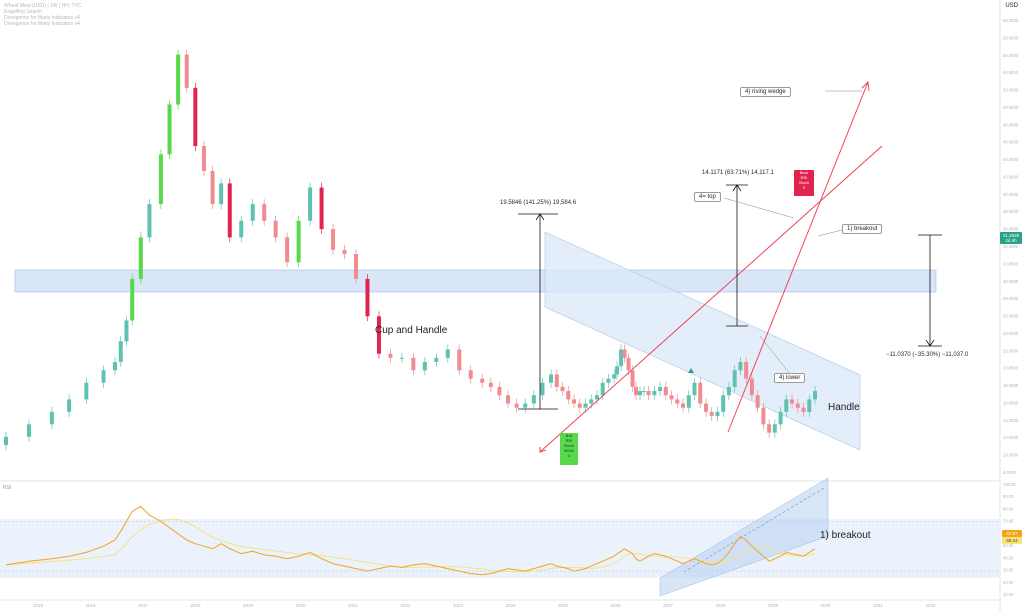 The width and height of the screenshot is (1024, 612). I want to click on rsi-band, so click(500, 548).